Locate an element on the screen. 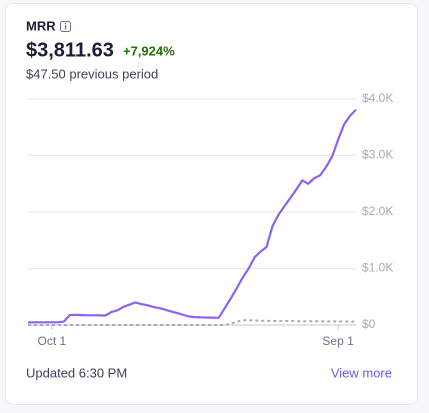 The width and height of the screenshot is (429, 413). previous-period: $47.50 previous period is located at coordinates (92, 73).